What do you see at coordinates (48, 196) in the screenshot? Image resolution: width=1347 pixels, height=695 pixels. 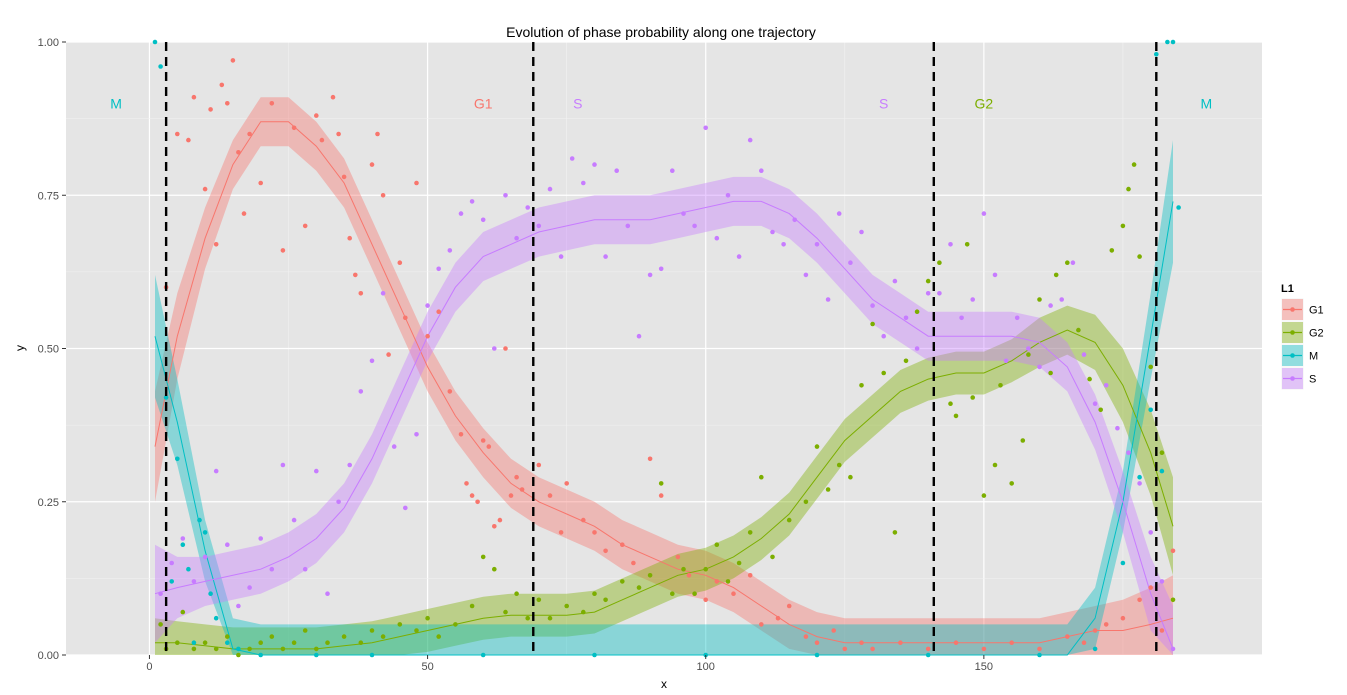 I see `y-tick-label: 0.75` at bounding box center [48, 196].